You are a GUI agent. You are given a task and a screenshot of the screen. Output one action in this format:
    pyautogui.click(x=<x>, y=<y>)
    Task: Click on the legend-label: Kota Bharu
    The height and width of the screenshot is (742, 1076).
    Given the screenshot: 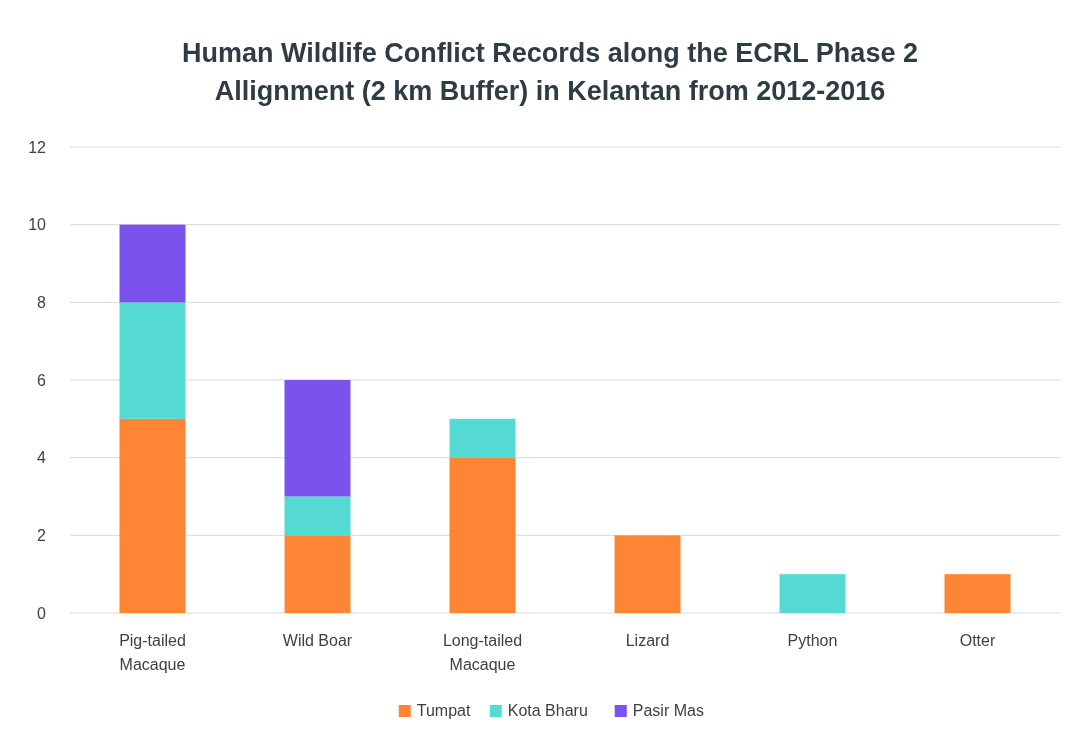 What is the action you would take?
    pyautogui.click(x=547, y=710)
    